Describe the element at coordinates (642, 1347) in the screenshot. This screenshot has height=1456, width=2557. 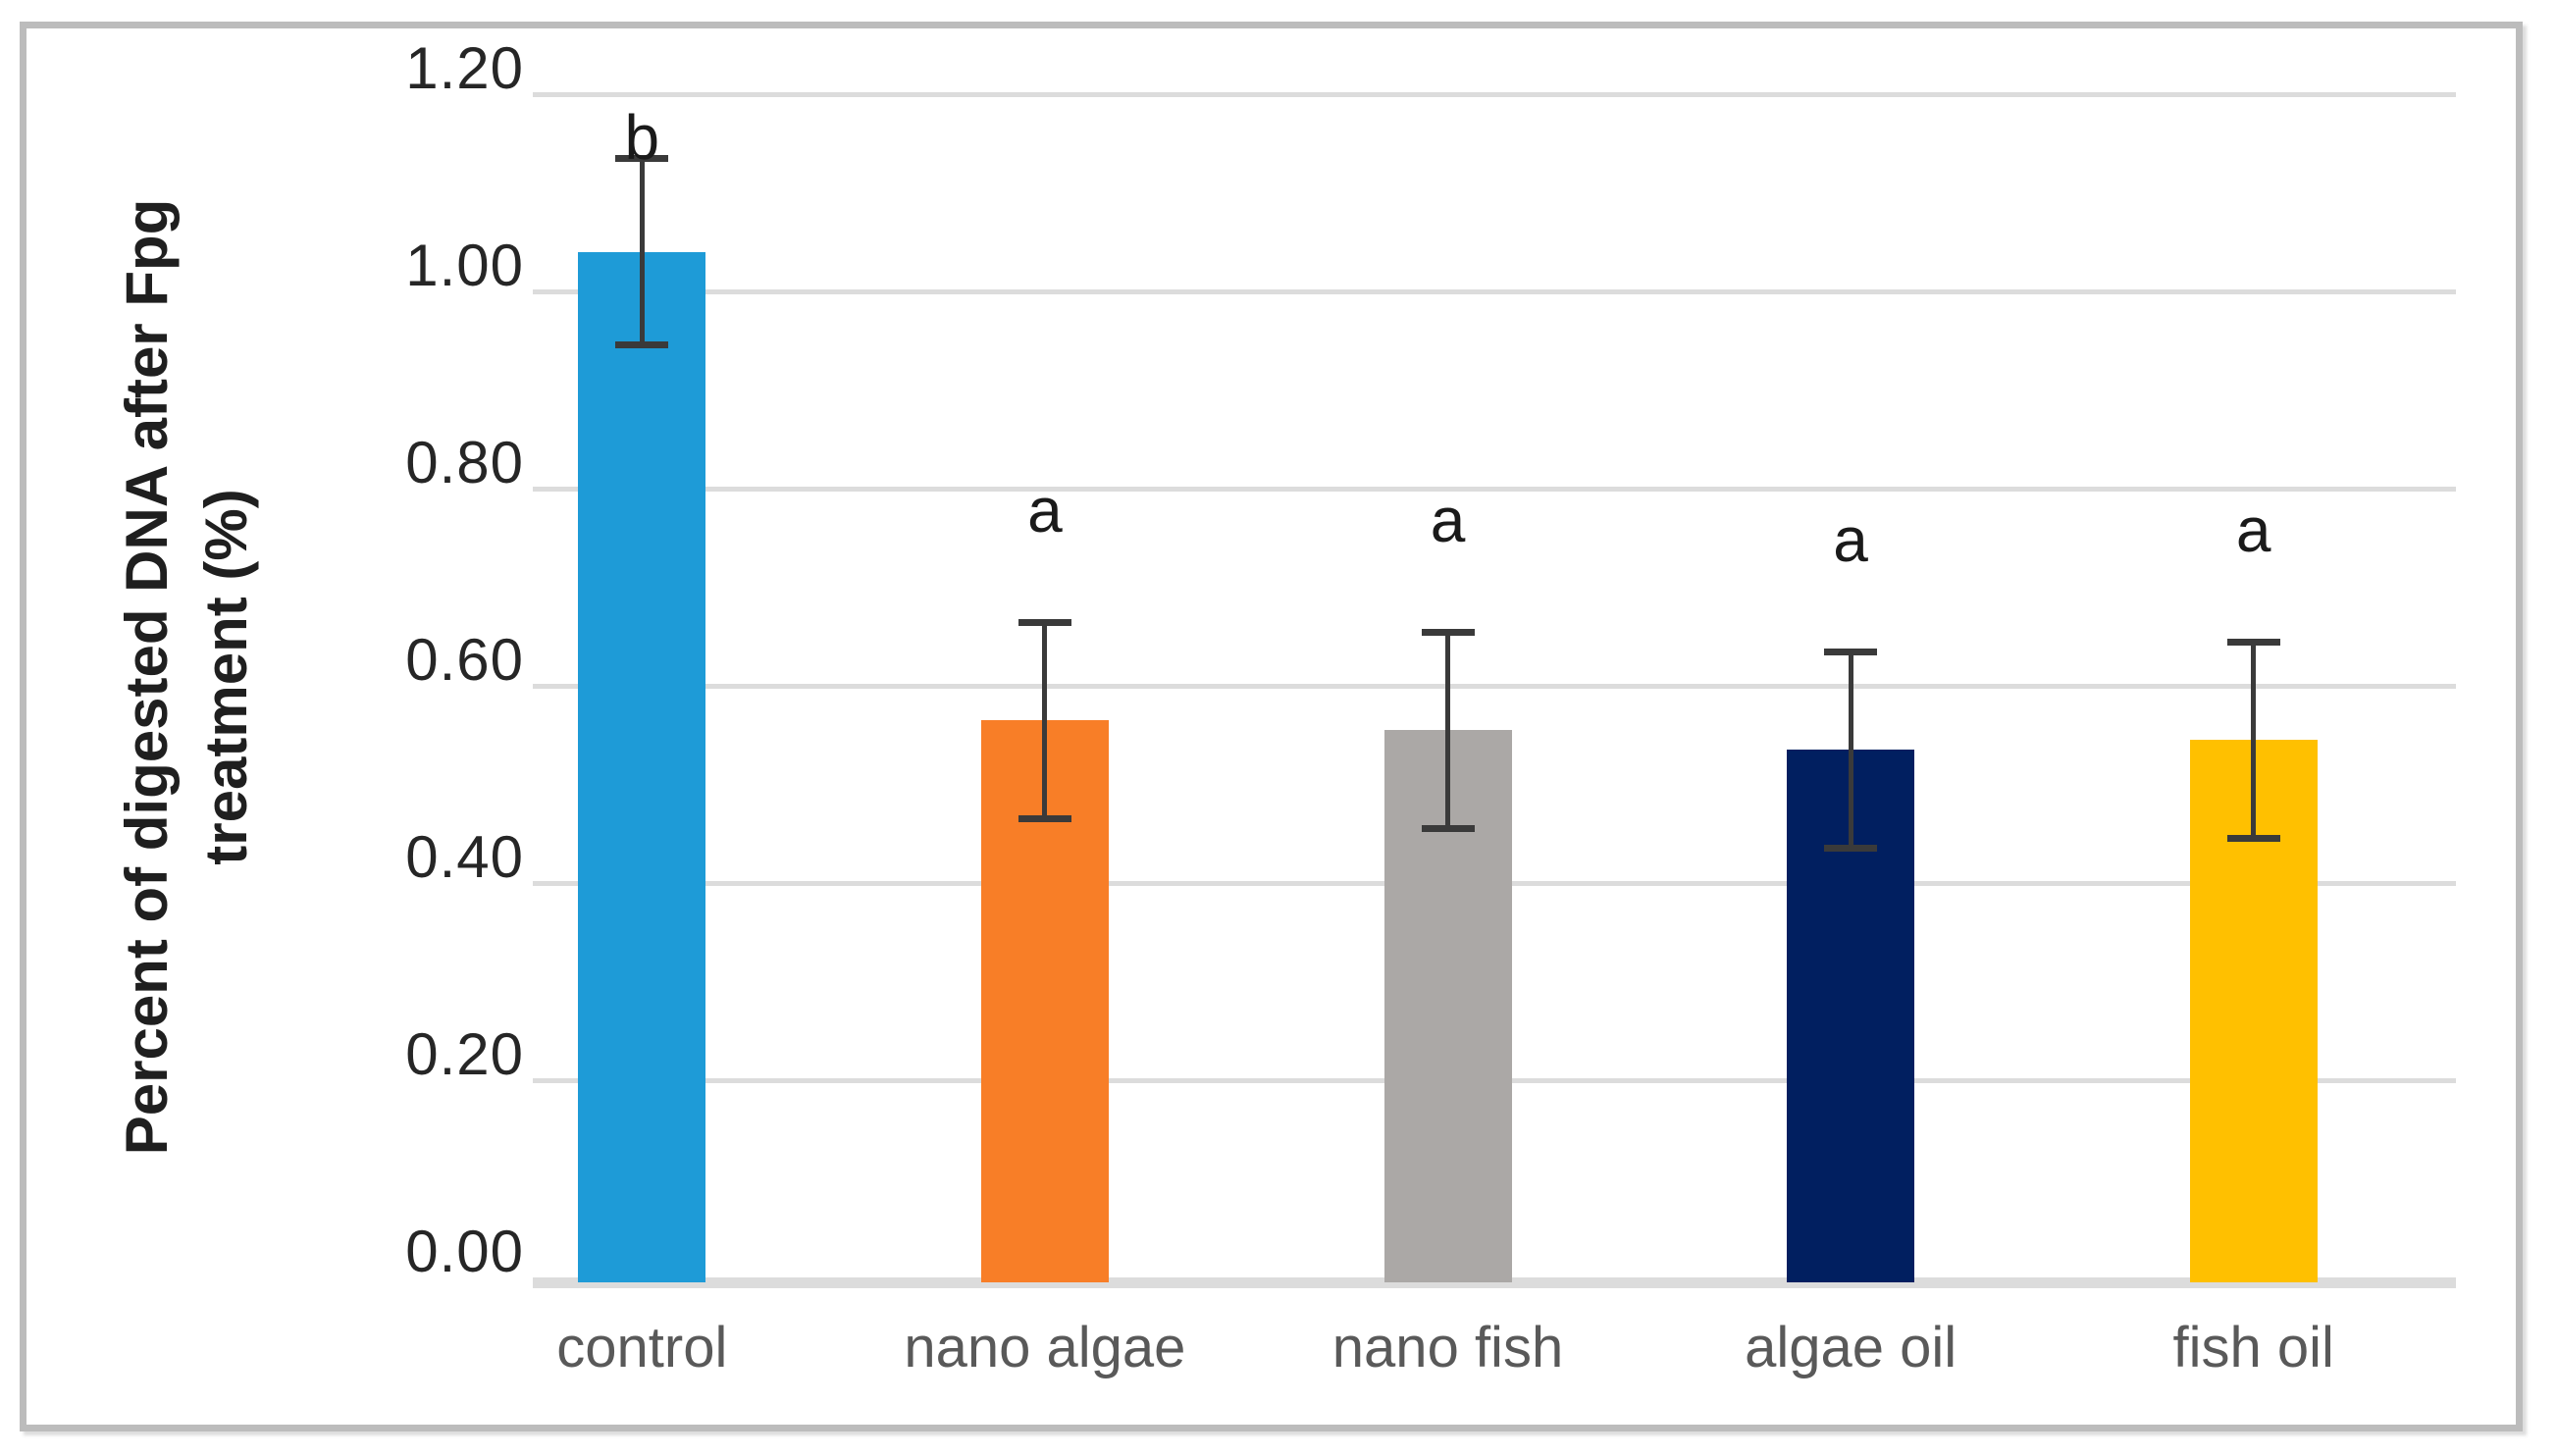
I see `category-label: control` at that location.